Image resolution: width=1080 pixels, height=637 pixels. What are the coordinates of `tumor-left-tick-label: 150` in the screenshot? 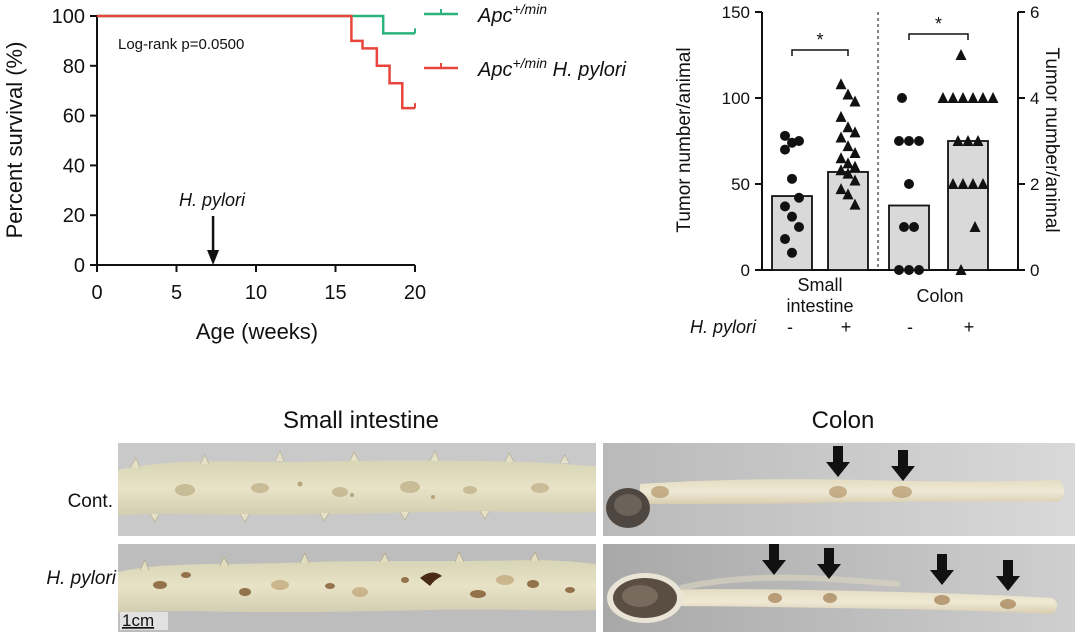 It's located at (736, 12).